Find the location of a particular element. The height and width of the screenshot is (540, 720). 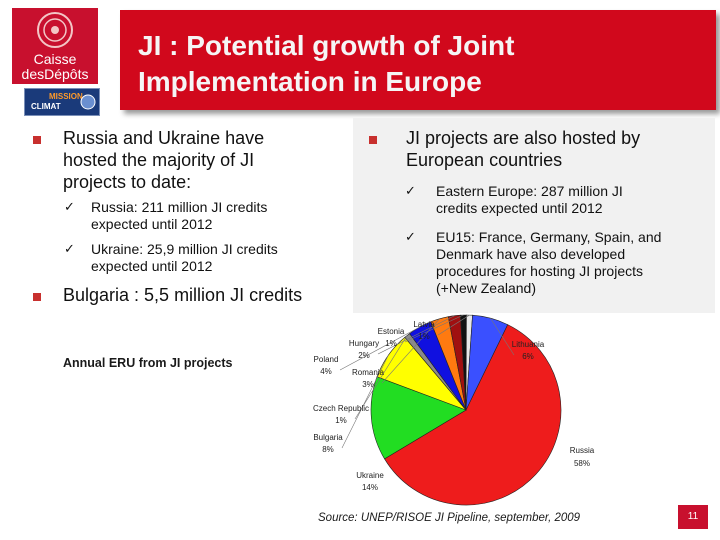

left-bullet1-line2: hosted the majority of JI is located at coordinates (159, 160).